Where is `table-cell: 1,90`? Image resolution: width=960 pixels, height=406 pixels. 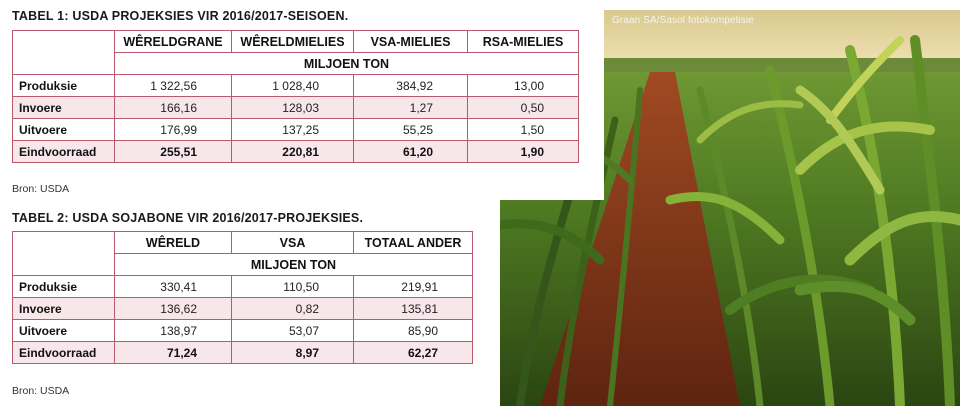 table-cell: 1,90 is located at coordinates (523, 151).